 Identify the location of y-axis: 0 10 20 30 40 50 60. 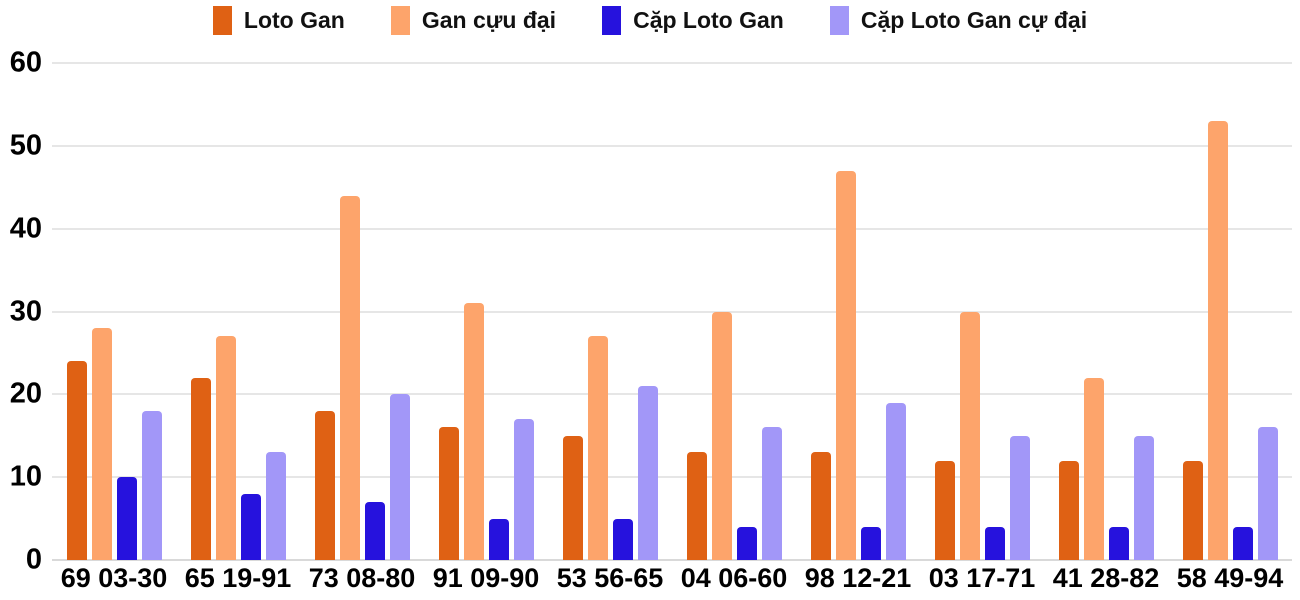
(21, 311).